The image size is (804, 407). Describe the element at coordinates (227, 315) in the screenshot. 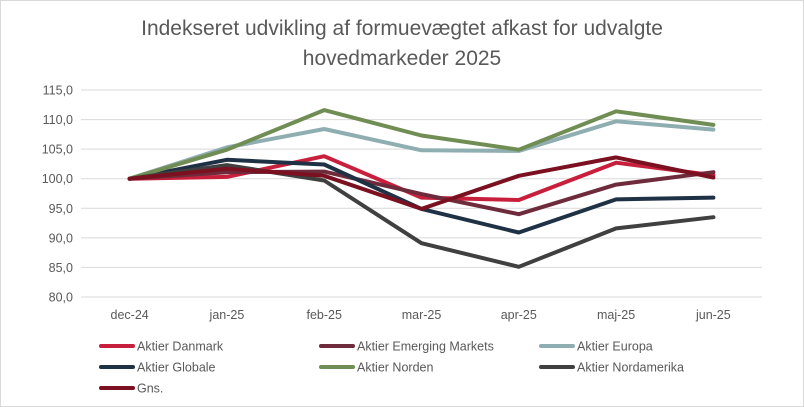

I see `x-tick-label: jan-25` at that location.